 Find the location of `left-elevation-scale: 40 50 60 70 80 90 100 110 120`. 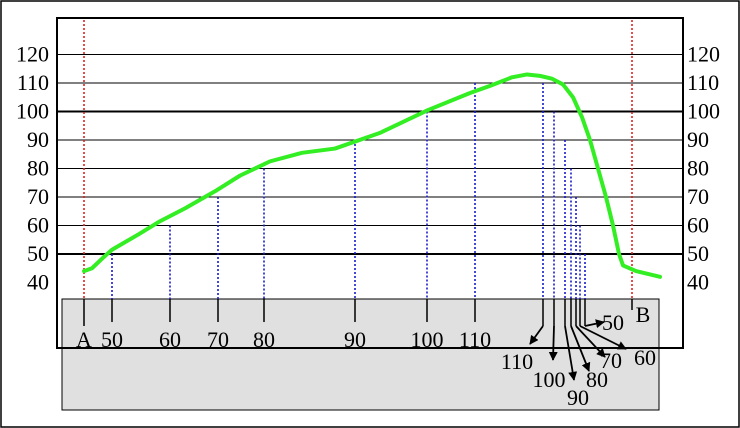

left-elevation-scale: 40 50 60 70 80 90 100 110 120 is located at coordinates (32, 168).